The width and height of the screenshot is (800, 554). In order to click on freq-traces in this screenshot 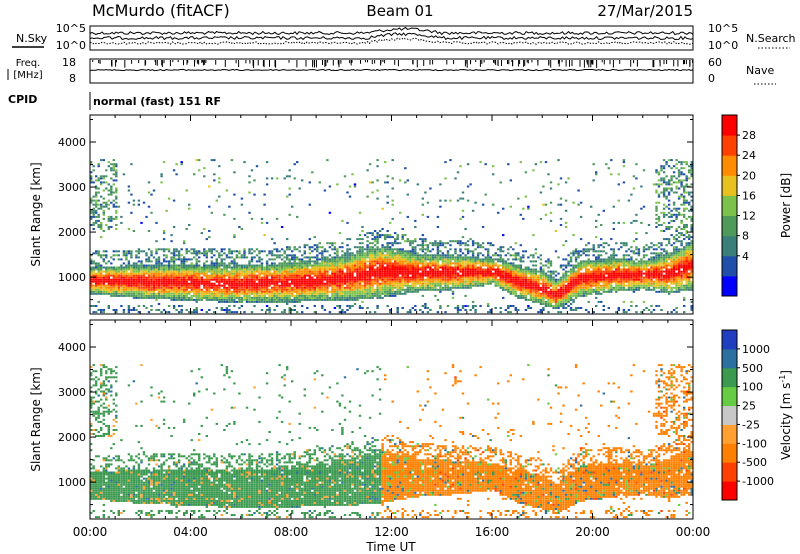, I will do `click(391, 66)`.